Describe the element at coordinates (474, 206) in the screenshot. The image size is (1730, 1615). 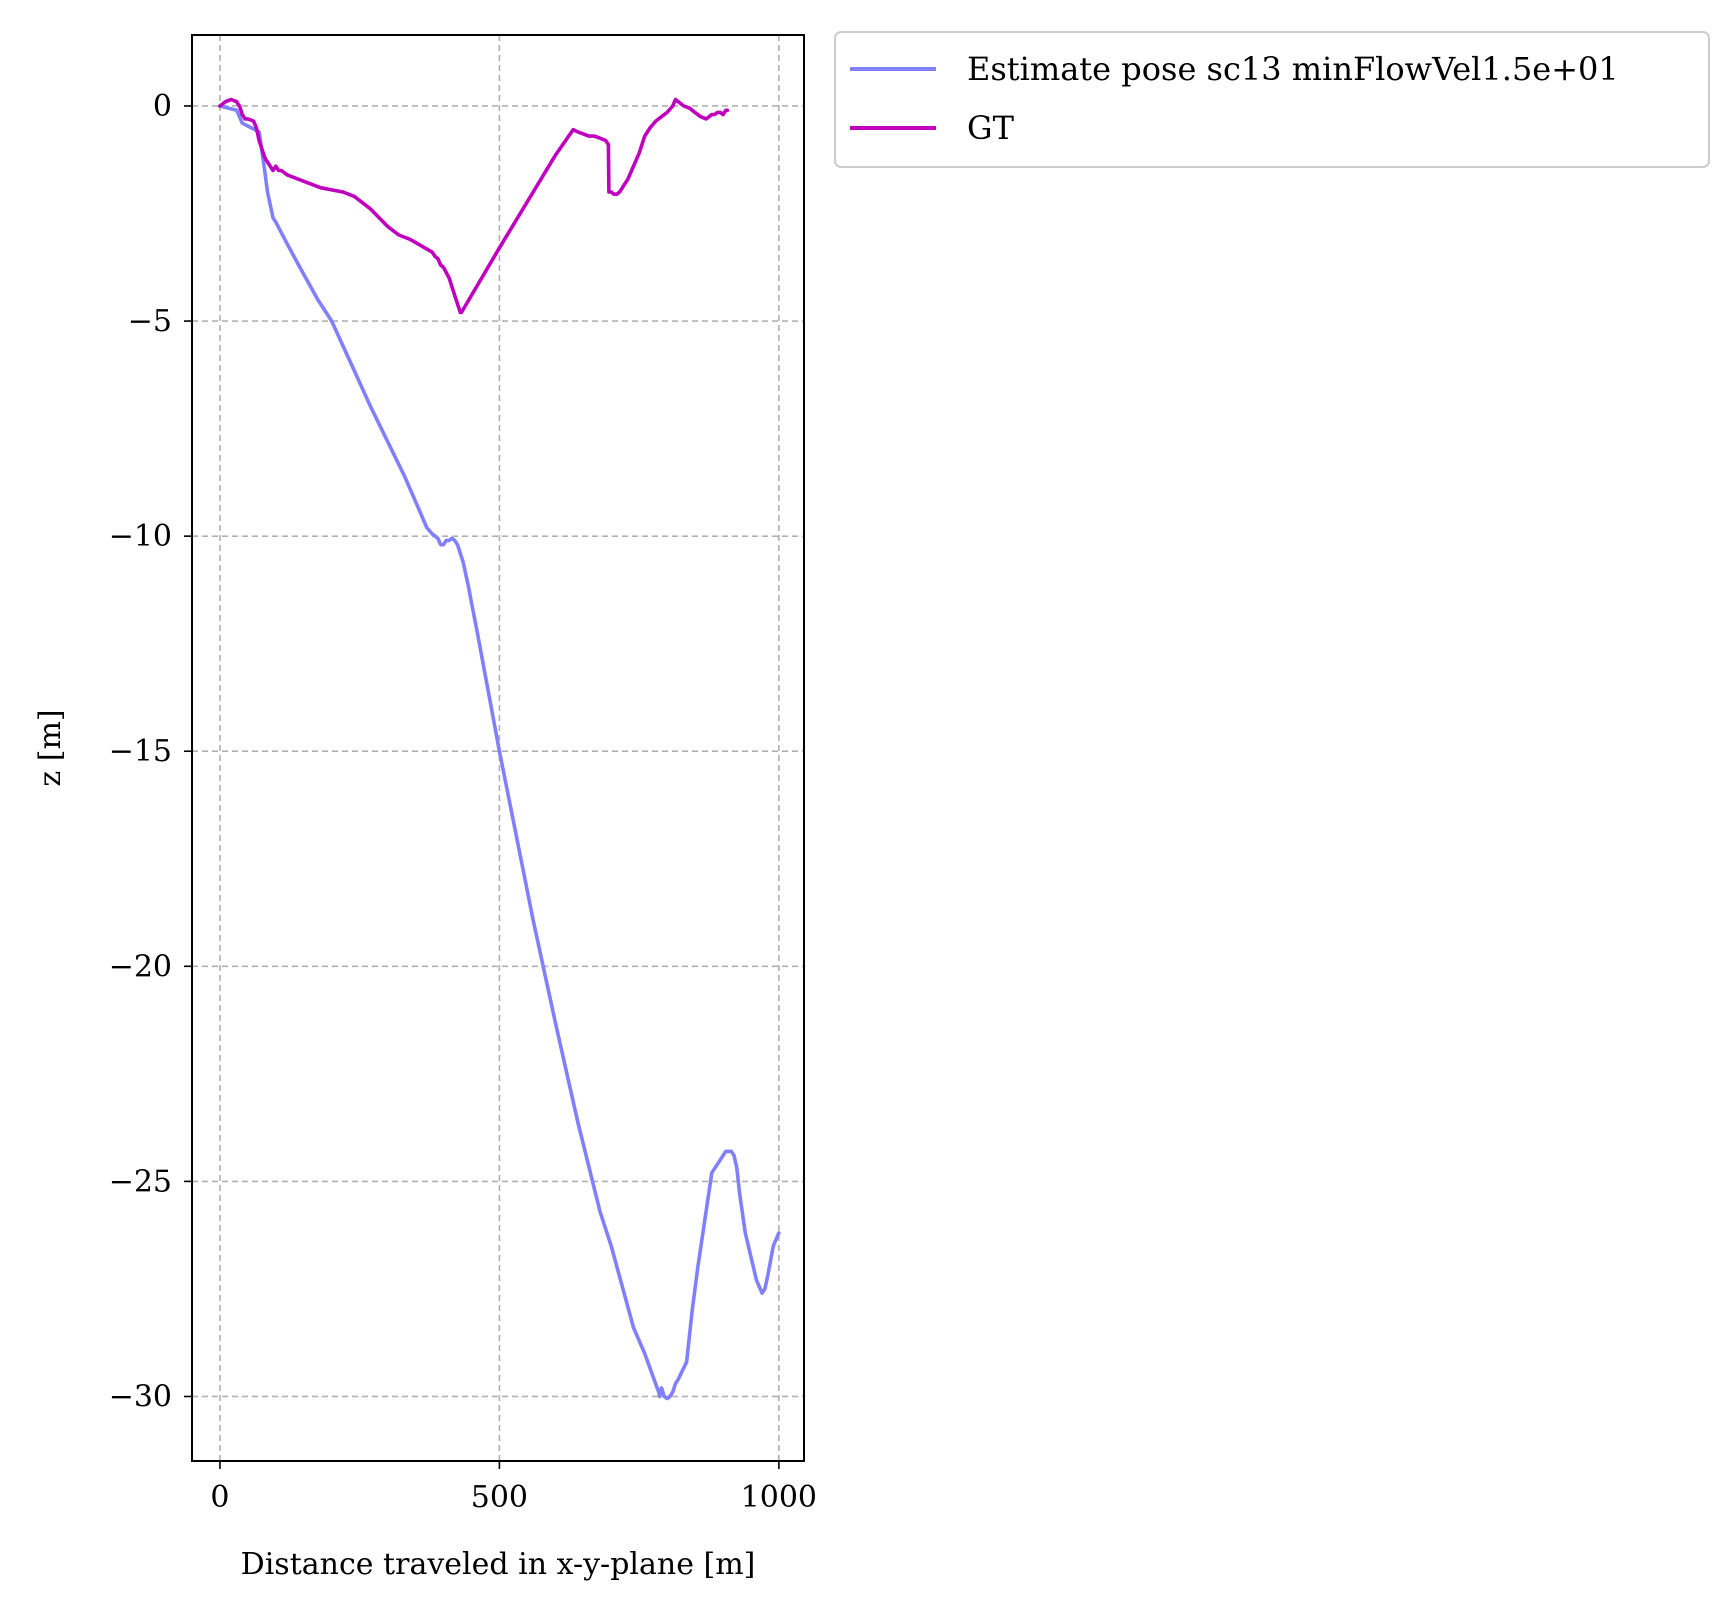
I see `gt-line` at that location.